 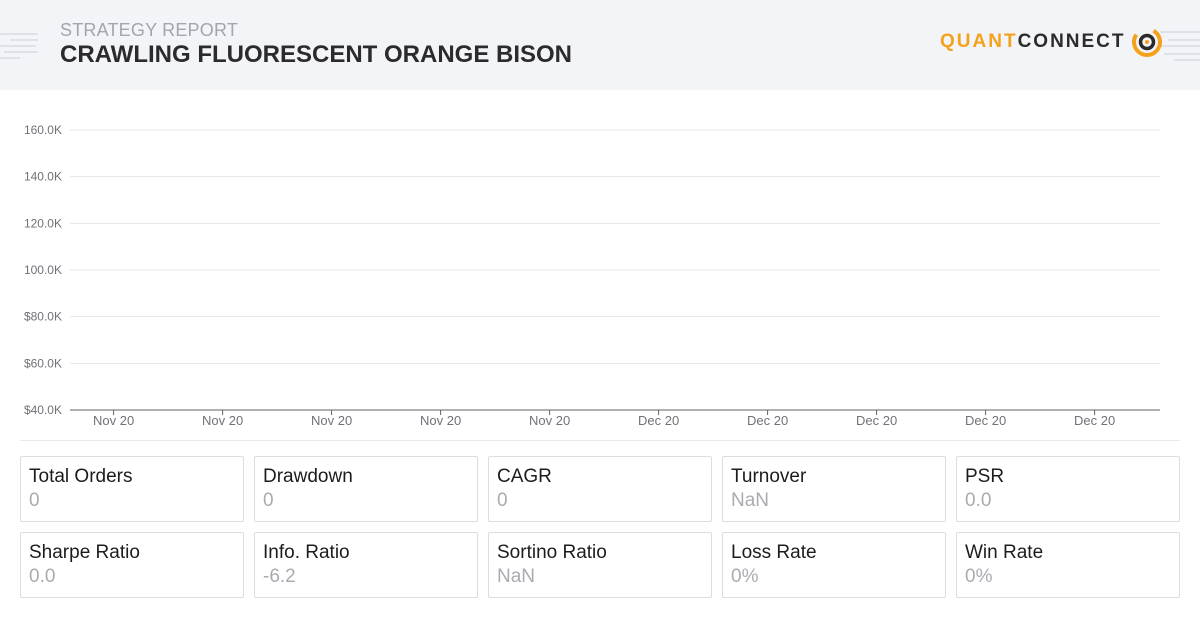 I want to click on stat-label: Turnover, so click(x=769, y=476).